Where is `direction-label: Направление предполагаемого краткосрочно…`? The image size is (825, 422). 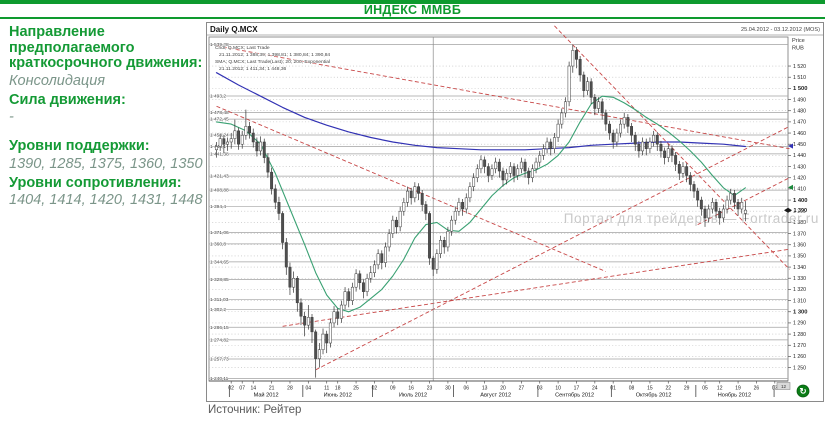 direction-label: Направление предполагаемого краткосрочно… is located at coordinates (106, 47).